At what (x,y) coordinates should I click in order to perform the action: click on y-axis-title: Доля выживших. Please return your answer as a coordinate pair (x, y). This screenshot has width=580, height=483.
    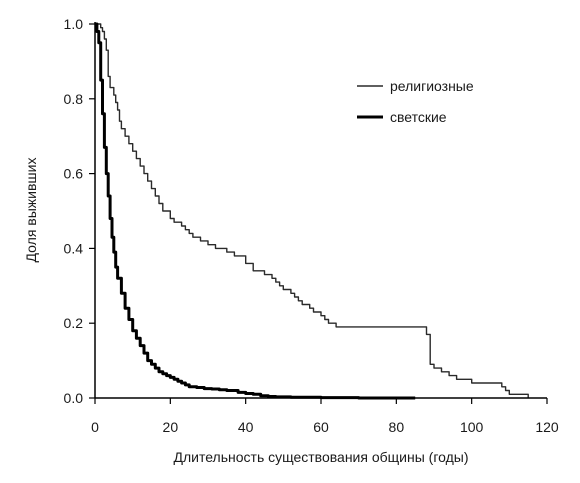
    Looking at the image, I should click on (31, 210).